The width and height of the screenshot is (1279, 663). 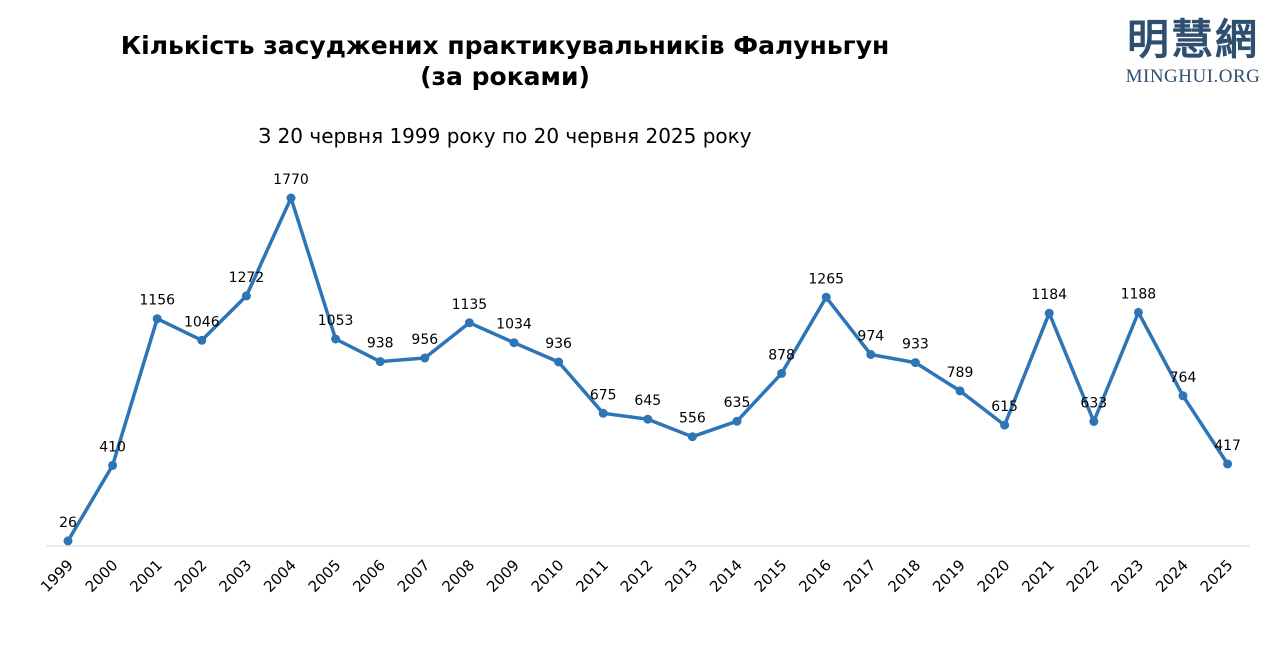 What do you see at coordinates (737, 421) in the screenshot?
I see `data-point-2014` at bounding box center [737, 421].